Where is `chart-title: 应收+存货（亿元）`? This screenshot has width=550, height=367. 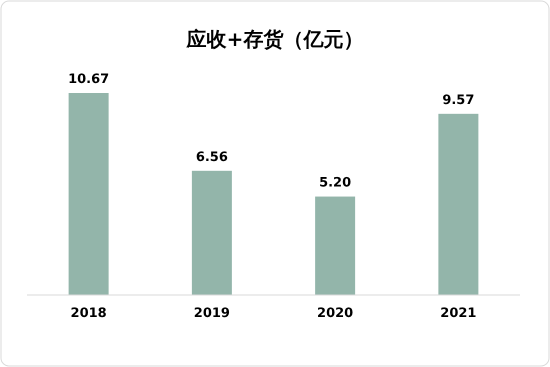
chart-title: 应收+存货（亿元） is located at coordinates (275, 39).